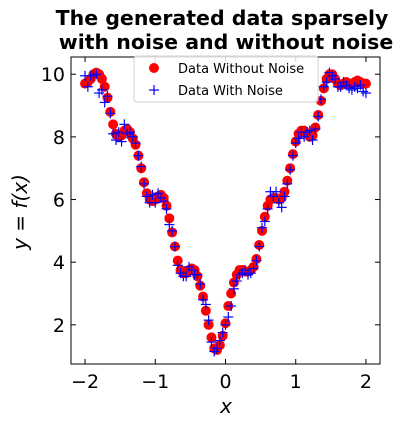 This screenshot has width=420, height=425. Describe the element at coordinates (85, 382) in the screenshot. I see `x-tick-label: −2` at that location.